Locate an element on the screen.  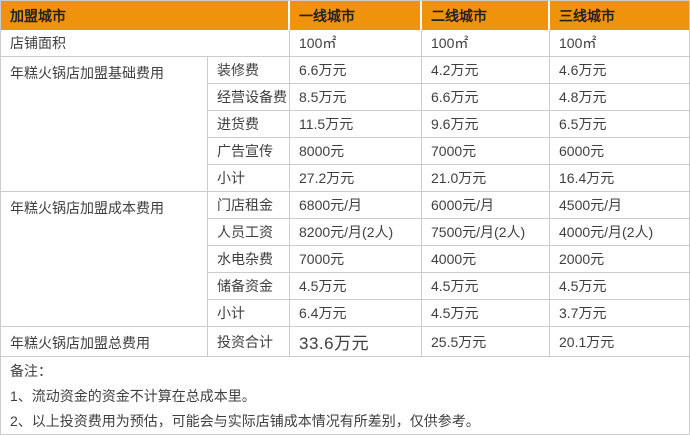
row-label: 门店租金 is located at coordinates (249, 205).